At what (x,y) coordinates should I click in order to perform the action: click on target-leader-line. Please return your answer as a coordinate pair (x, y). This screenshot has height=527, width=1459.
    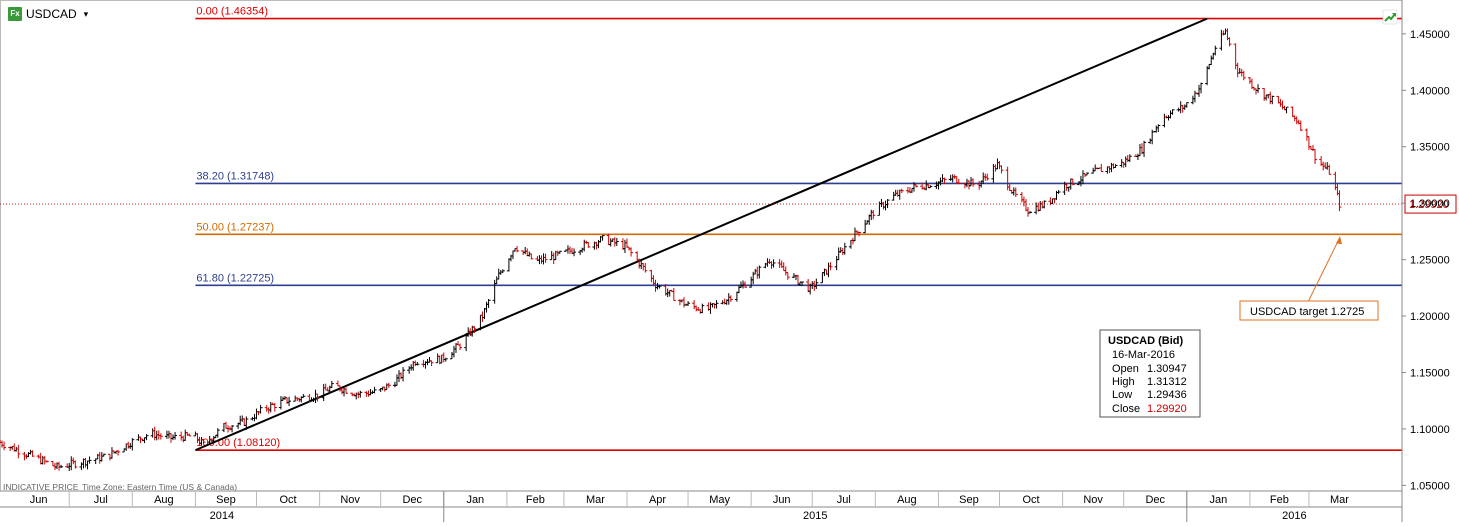
    Looking at the image, I should click on (1324, 269).